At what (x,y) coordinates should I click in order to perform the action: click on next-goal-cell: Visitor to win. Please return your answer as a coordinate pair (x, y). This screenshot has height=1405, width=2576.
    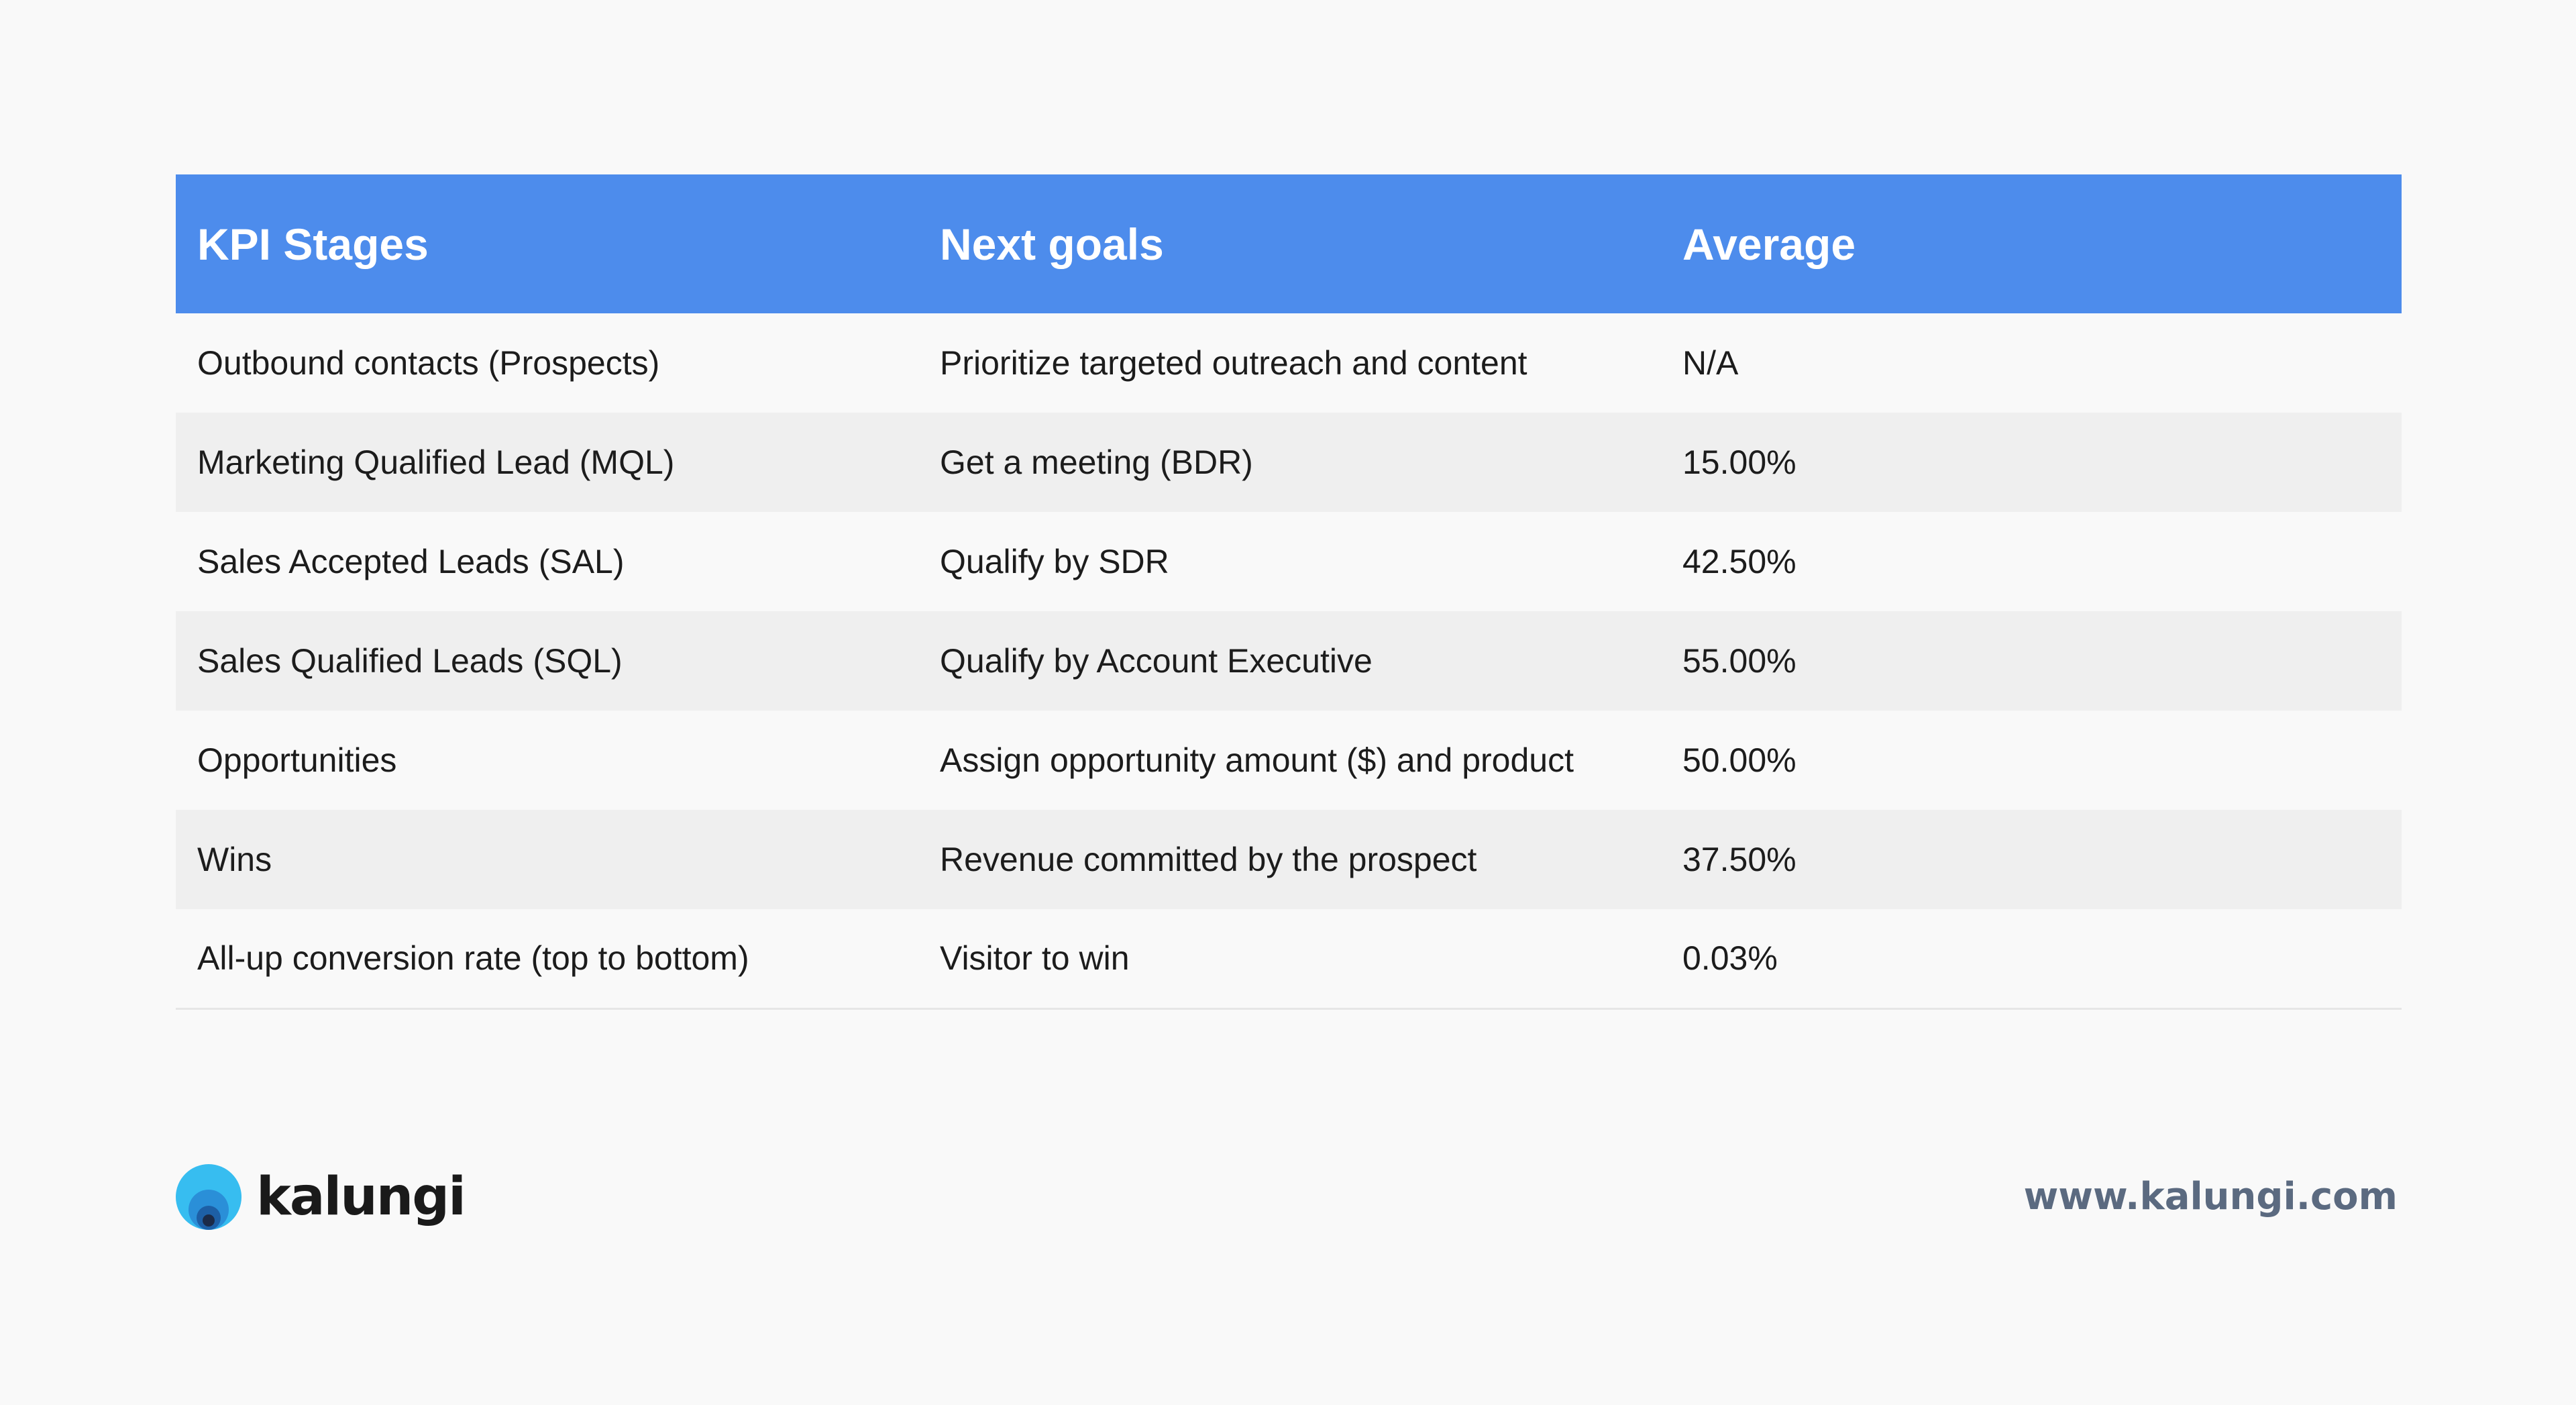
    Looking at the image, I should click on (1035, 958).